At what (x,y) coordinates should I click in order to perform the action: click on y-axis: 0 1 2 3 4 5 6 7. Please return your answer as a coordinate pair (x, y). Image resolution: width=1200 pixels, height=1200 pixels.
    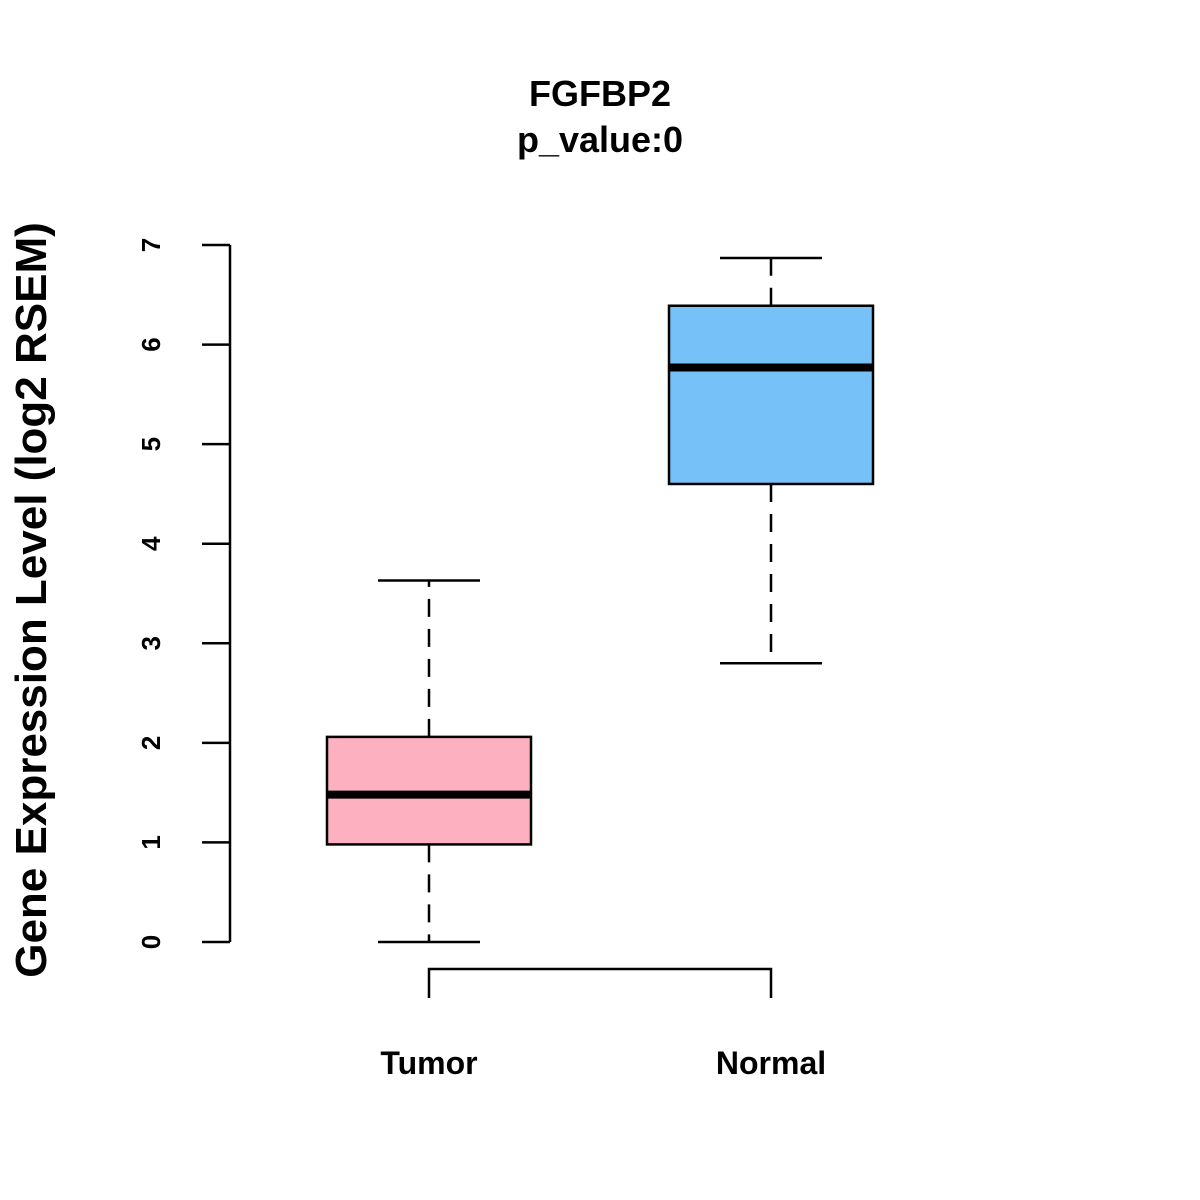
    Looking at the image, I should click on (184, 593).